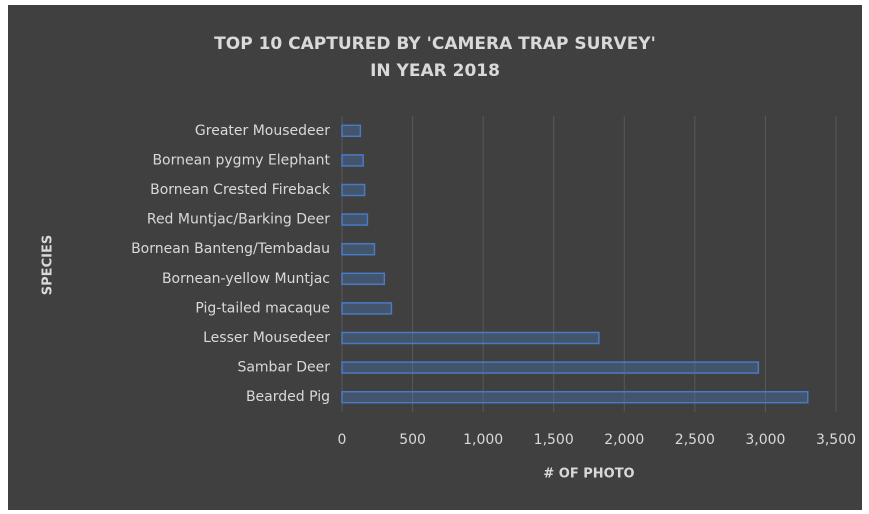 This screenshot has height=514, width=869. What do you see at coordinates (288, 397) in the screenshot?
I see `y-tick-label: Bearded Pig` at bounding box center [288, 397].